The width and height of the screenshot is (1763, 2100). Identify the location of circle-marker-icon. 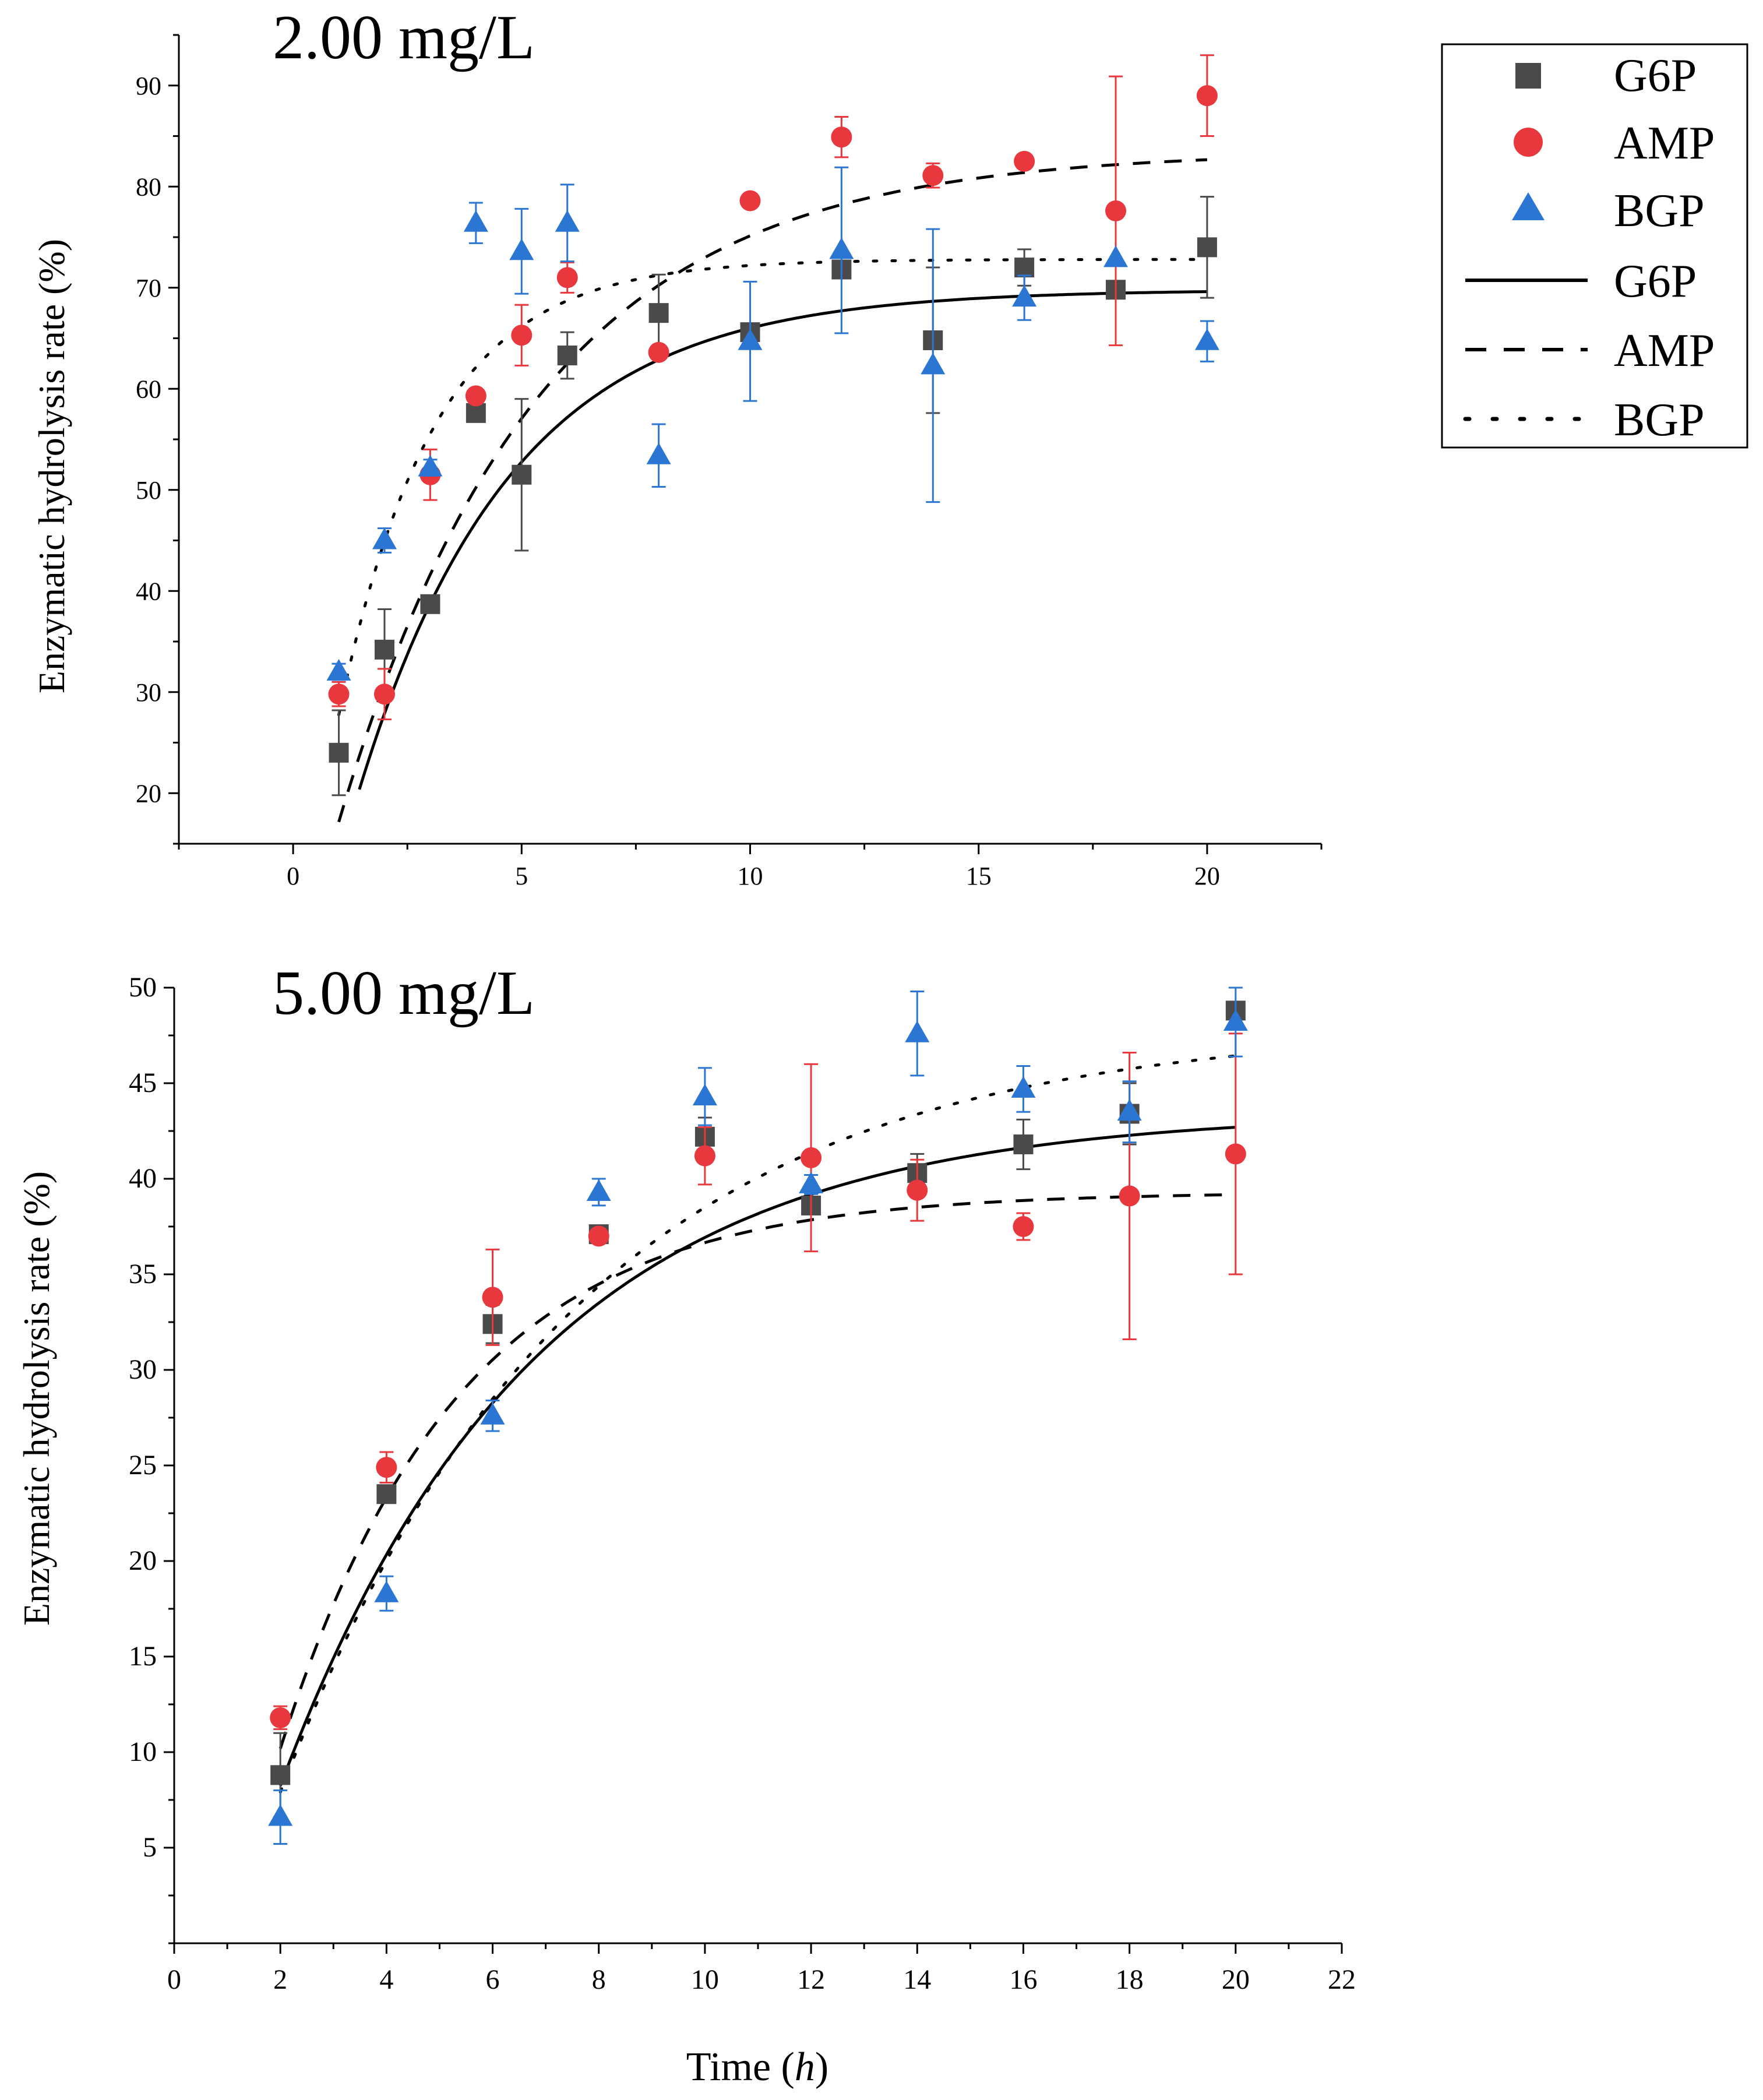
(1529, 142).